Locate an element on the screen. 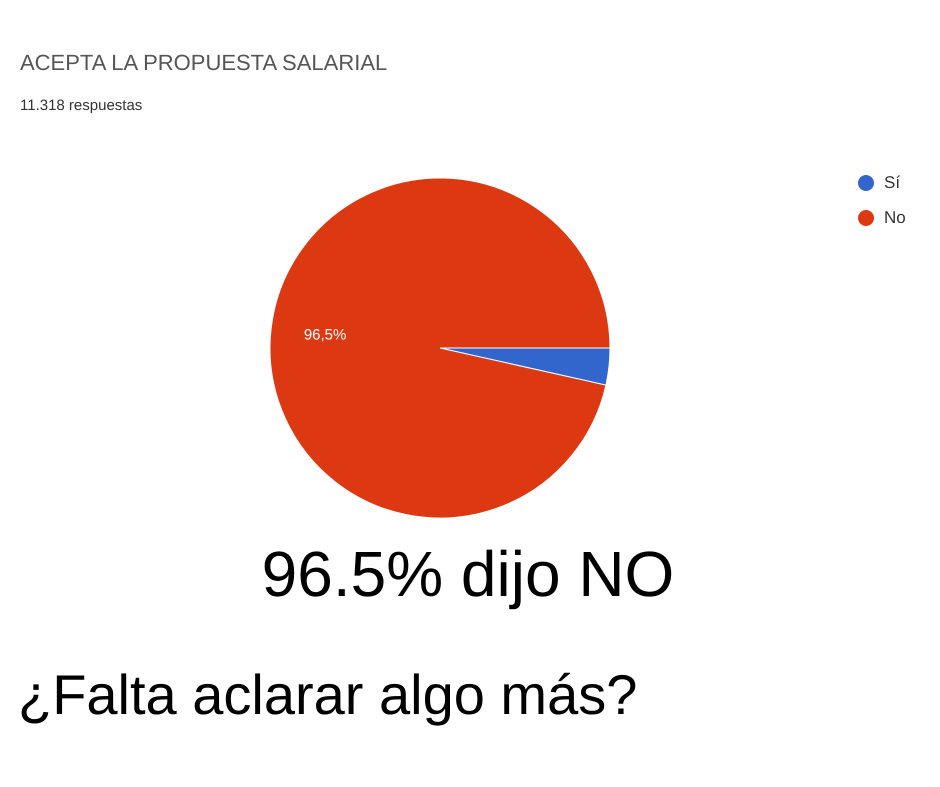  text: 96.5% dijo NO is located at coordinates (468, 574).